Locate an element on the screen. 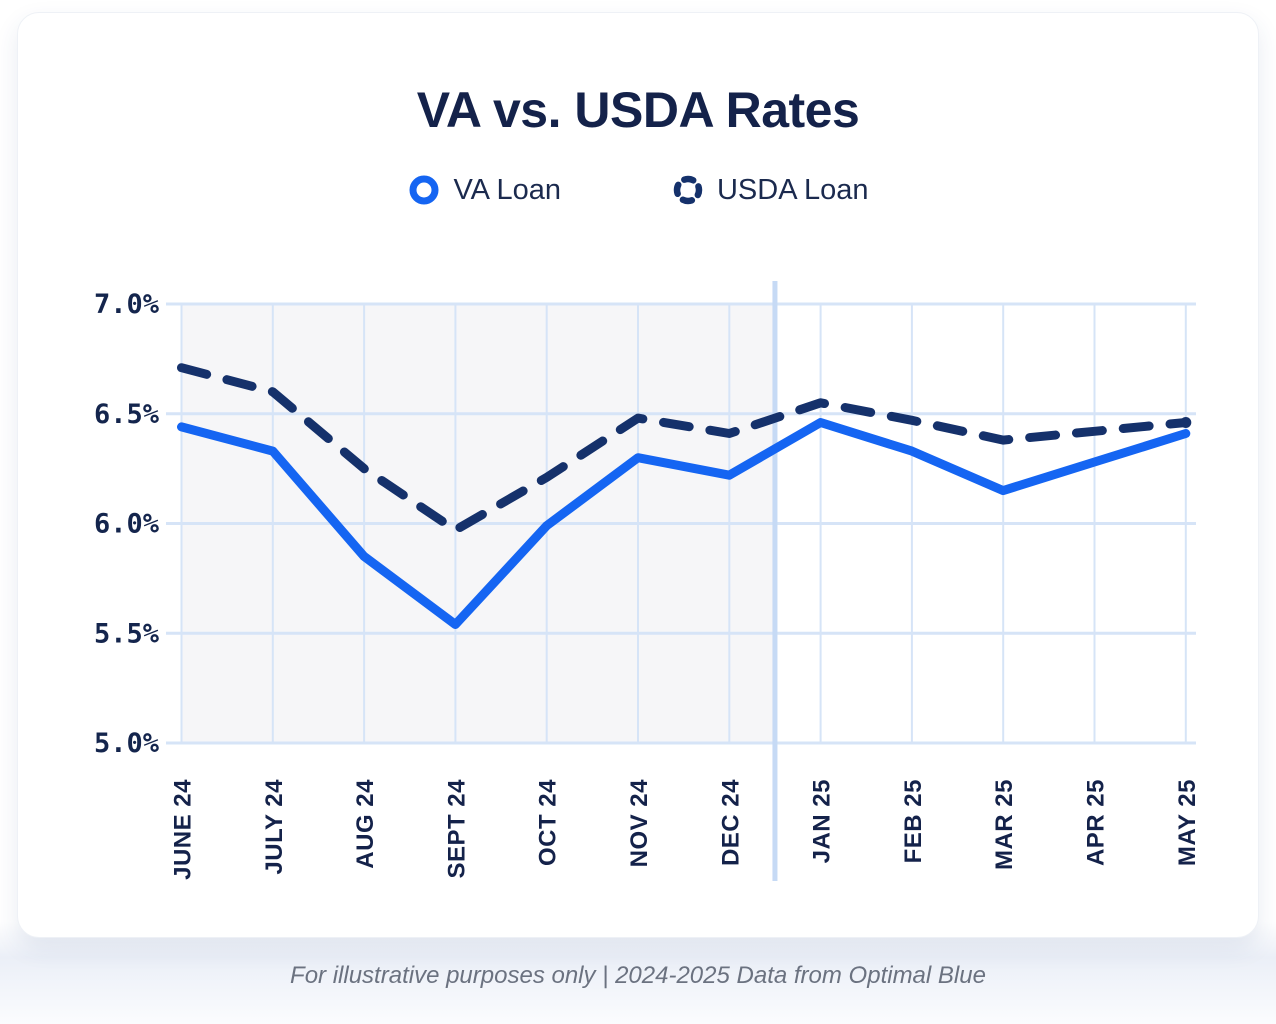 This screenshot has height=1024, width=1276. y-axis-tick-label: 6.0% is located at coordinates (127, 524).